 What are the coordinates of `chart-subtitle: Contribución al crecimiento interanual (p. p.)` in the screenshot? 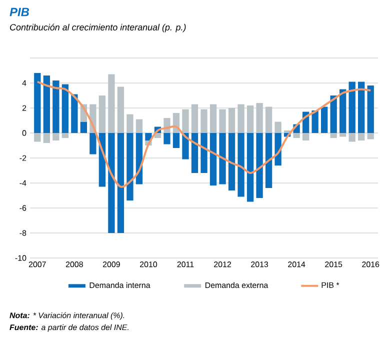 It's located at (98, 28).